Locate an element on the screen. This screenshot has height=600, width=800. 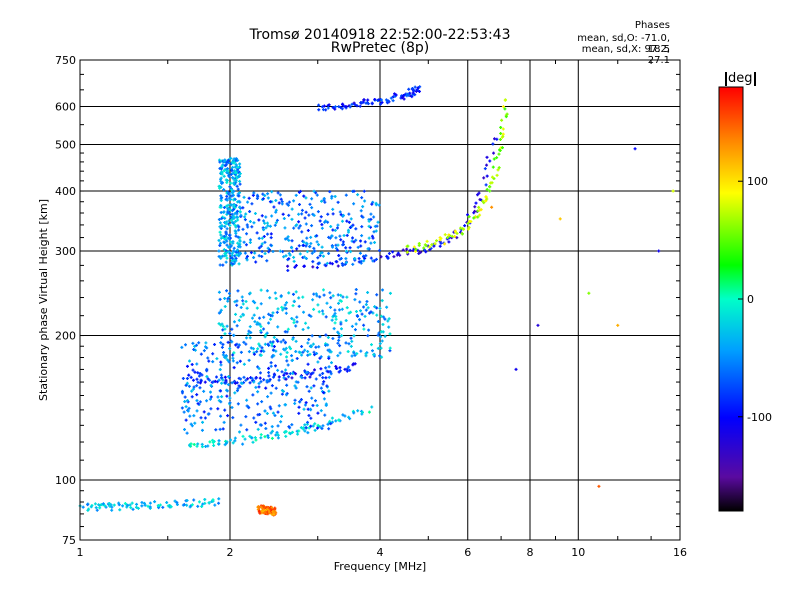
colorbar-tick-label: 100 is located at coordinates (757, 181).